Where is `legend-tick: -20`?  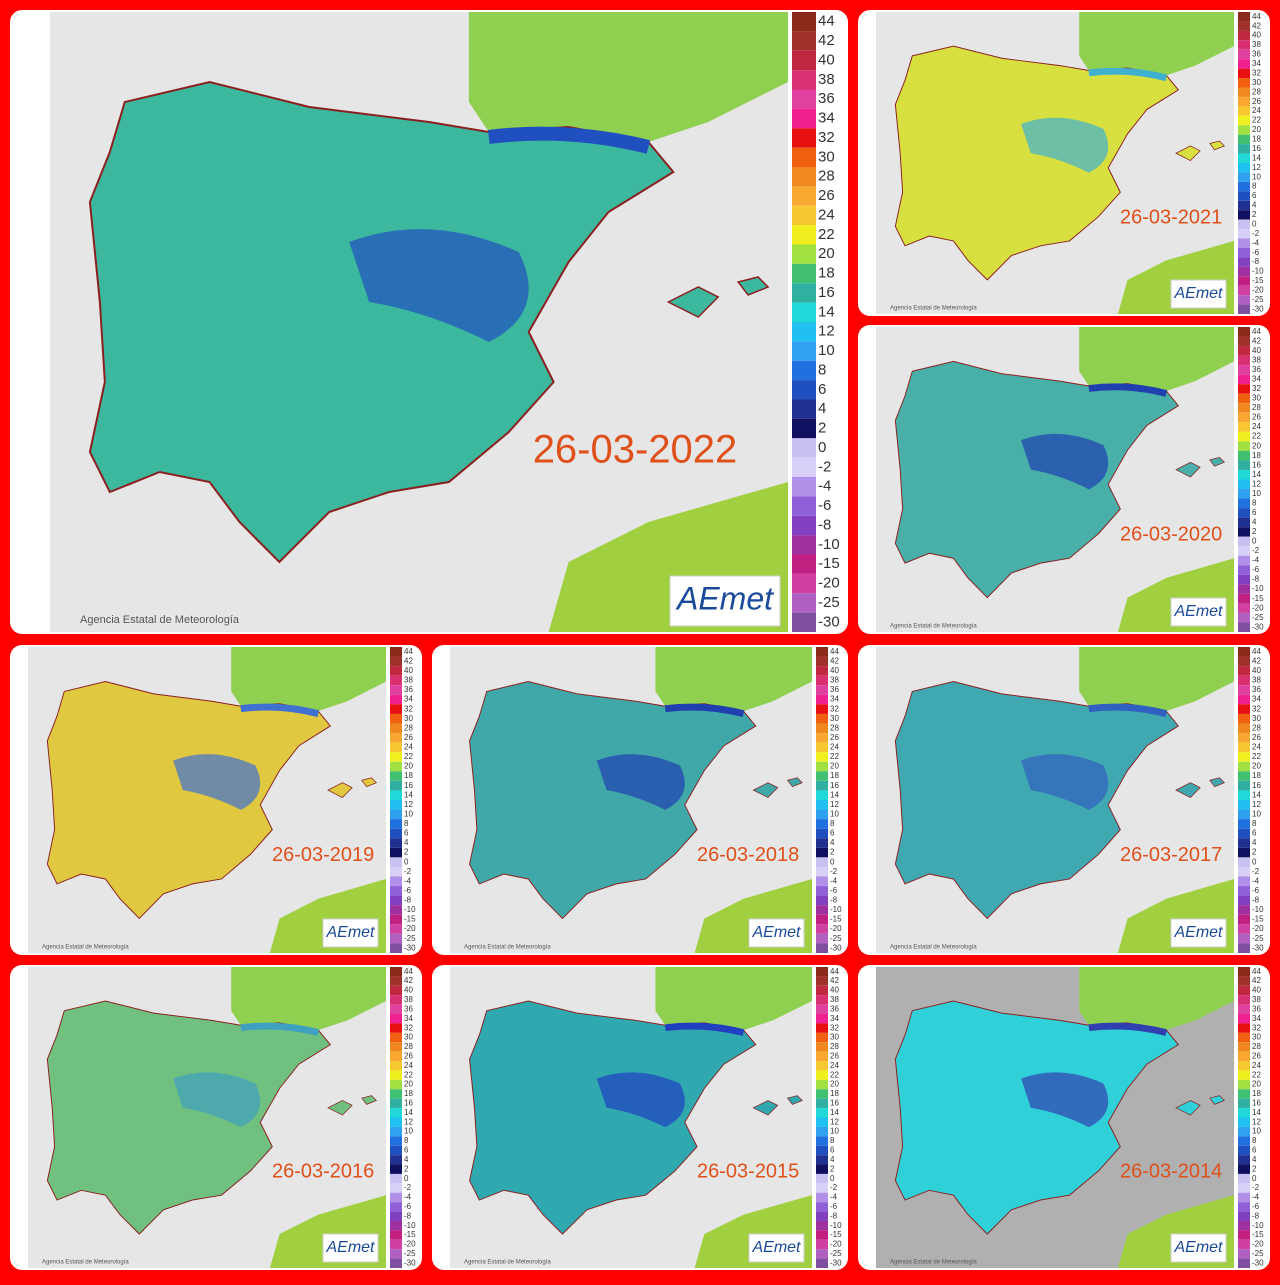
legend-tick: -20 is located at coordinates (410, 928).